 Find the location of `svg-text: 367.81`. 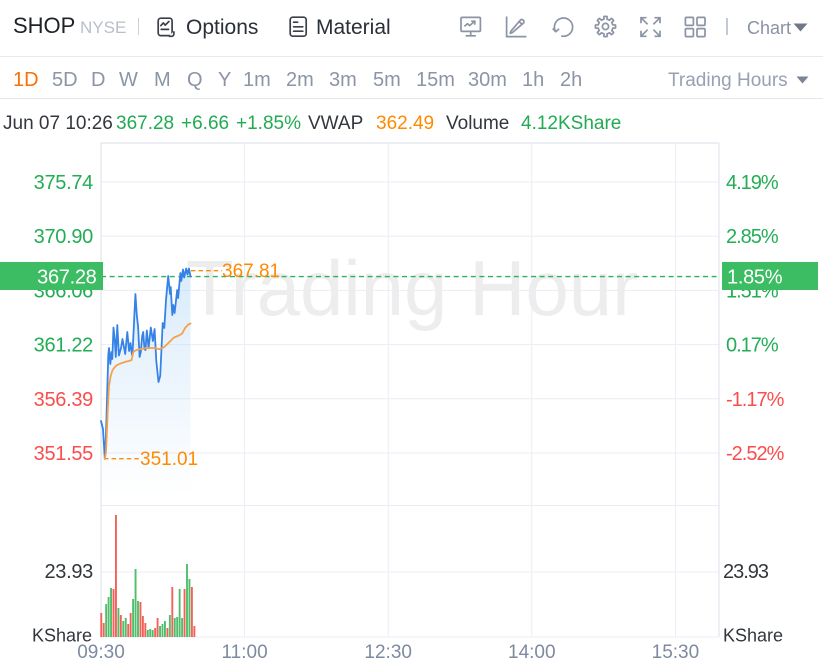

svg-text: 367.81 is located at coordinates (251, 271).